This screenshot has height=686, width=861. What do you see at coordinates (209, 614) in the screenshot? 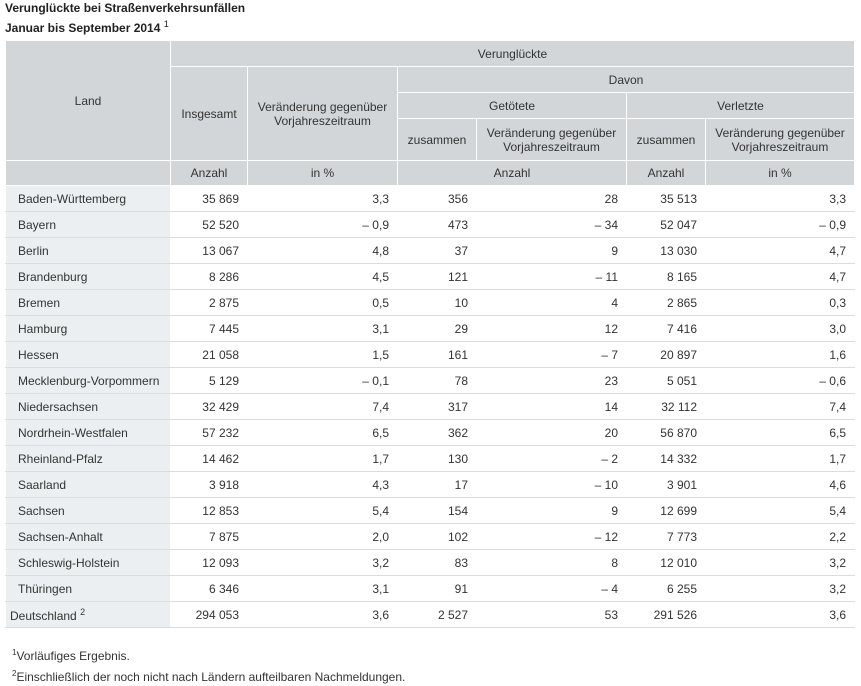
I see `cell-insgesamt: 294 053` at bounding box center [209, 614].